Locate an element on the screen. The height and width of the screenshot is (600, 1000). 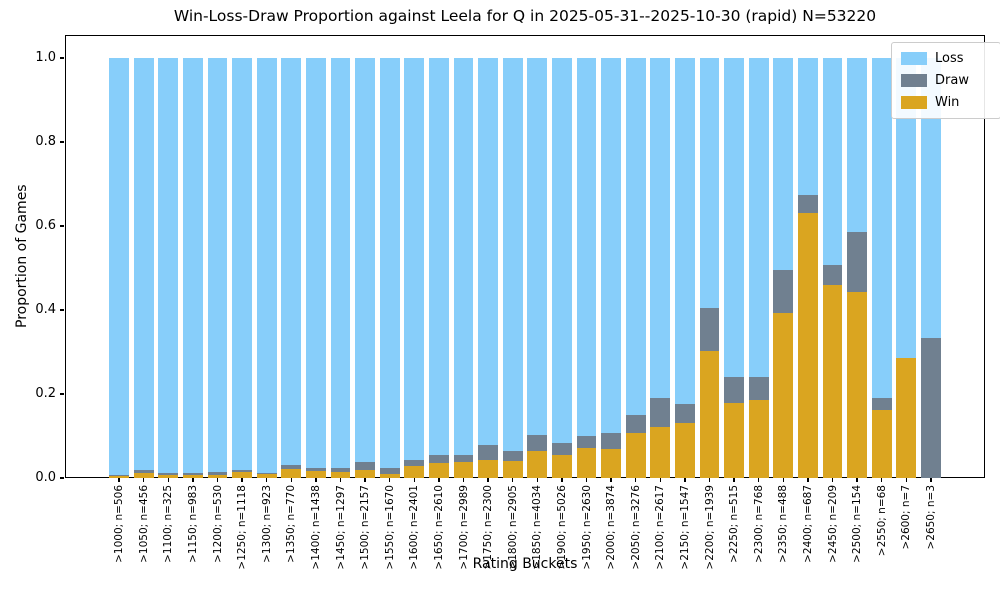
x-axis-label: Rating Buckets is located at coordinates (525, 564).